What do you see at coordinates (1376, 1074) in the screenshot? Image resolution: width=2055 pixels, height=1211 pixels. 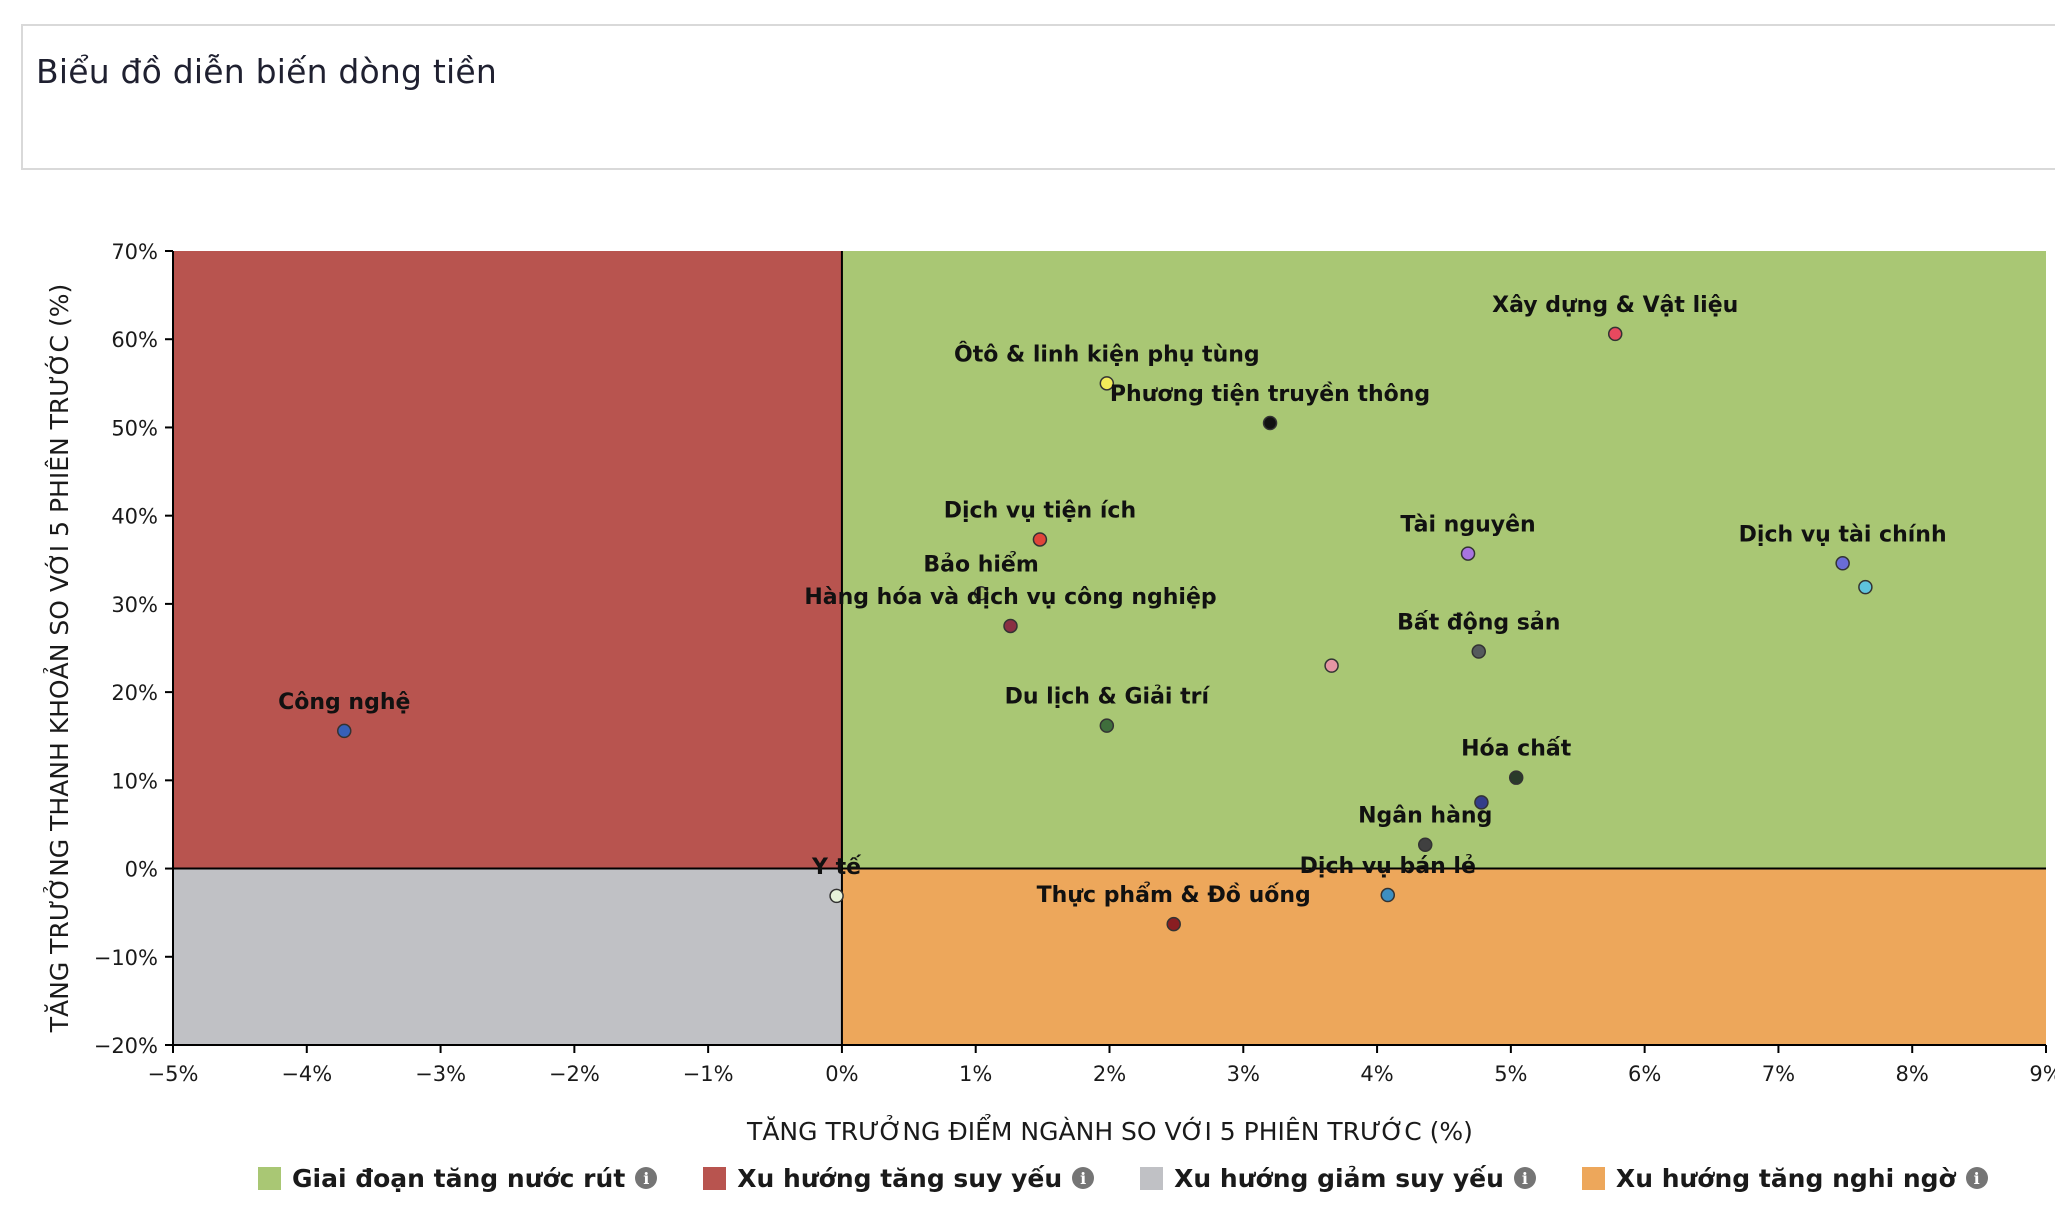 I see `x-tick-label: 4%` at bounding box center [1376, 1074].